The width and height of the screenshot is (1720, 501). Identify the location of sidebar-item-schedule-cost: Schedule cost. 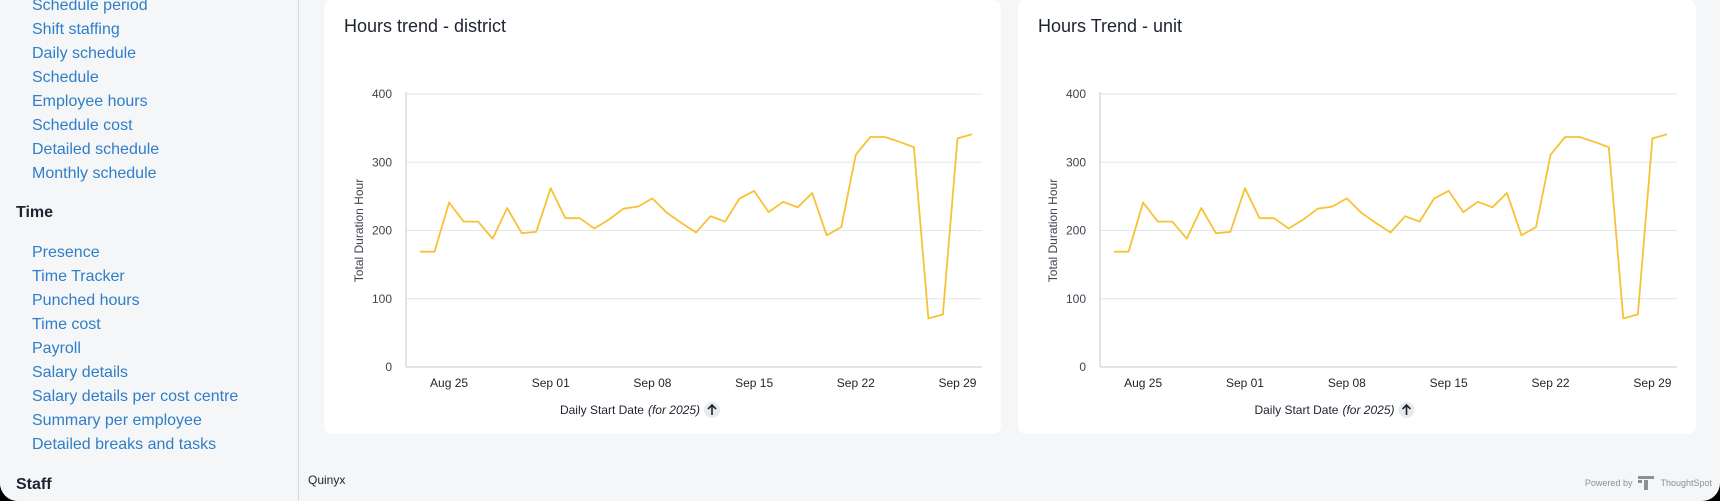
(82, 125).